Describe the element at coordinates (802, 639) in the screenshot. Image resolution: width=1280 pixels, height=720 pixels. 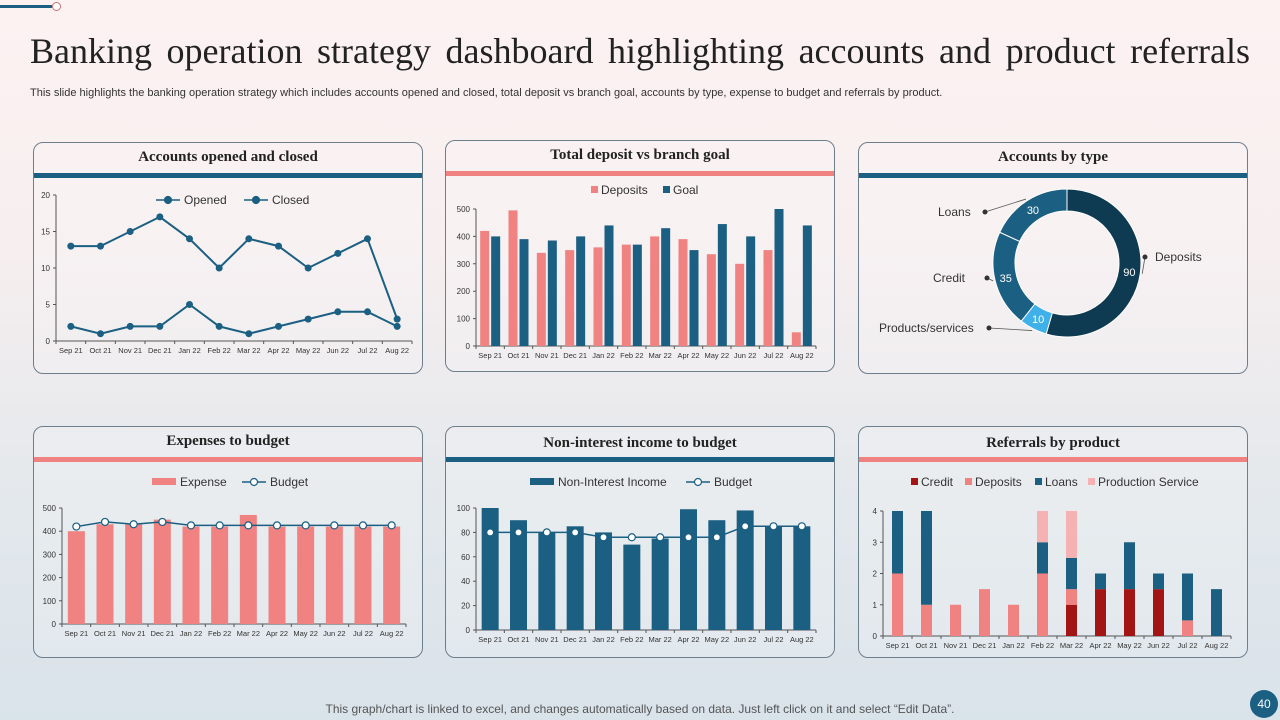
I see `x-tick-label: Aug 22` at that location.